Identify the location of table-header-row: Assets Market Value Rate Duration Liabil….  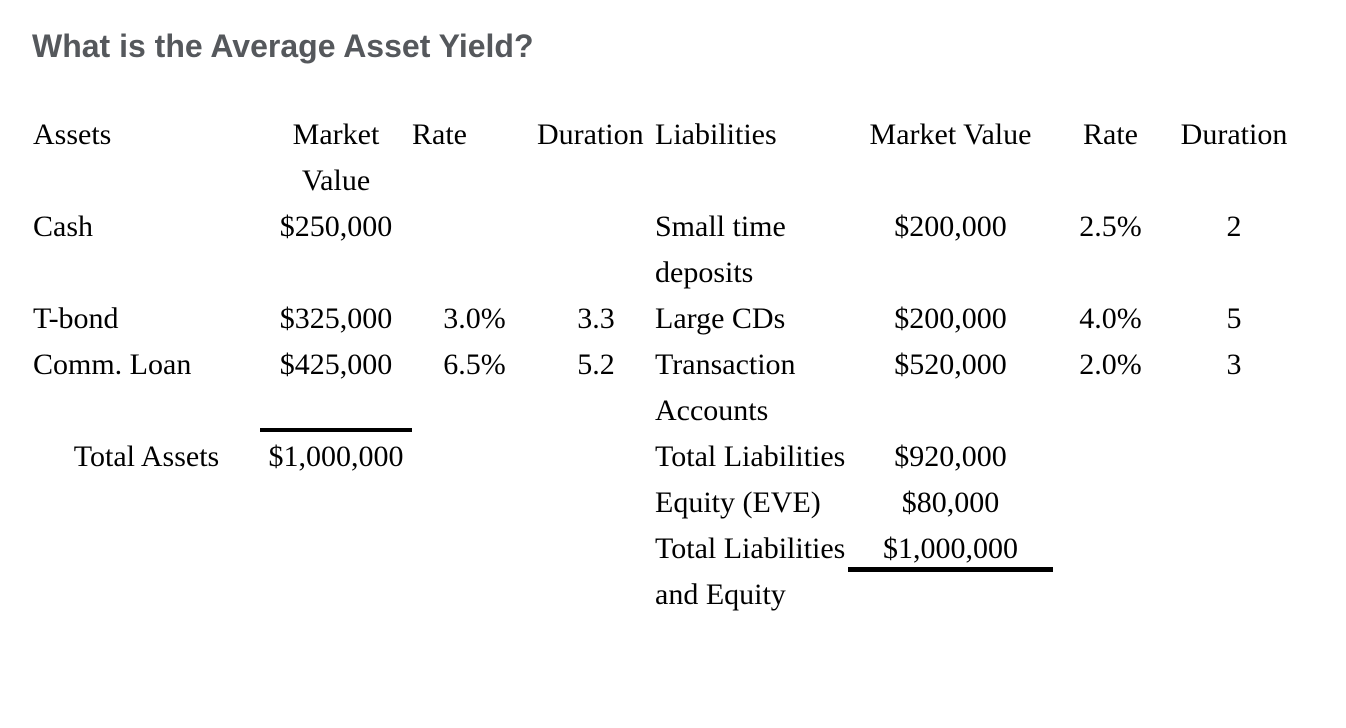
(666, 158).